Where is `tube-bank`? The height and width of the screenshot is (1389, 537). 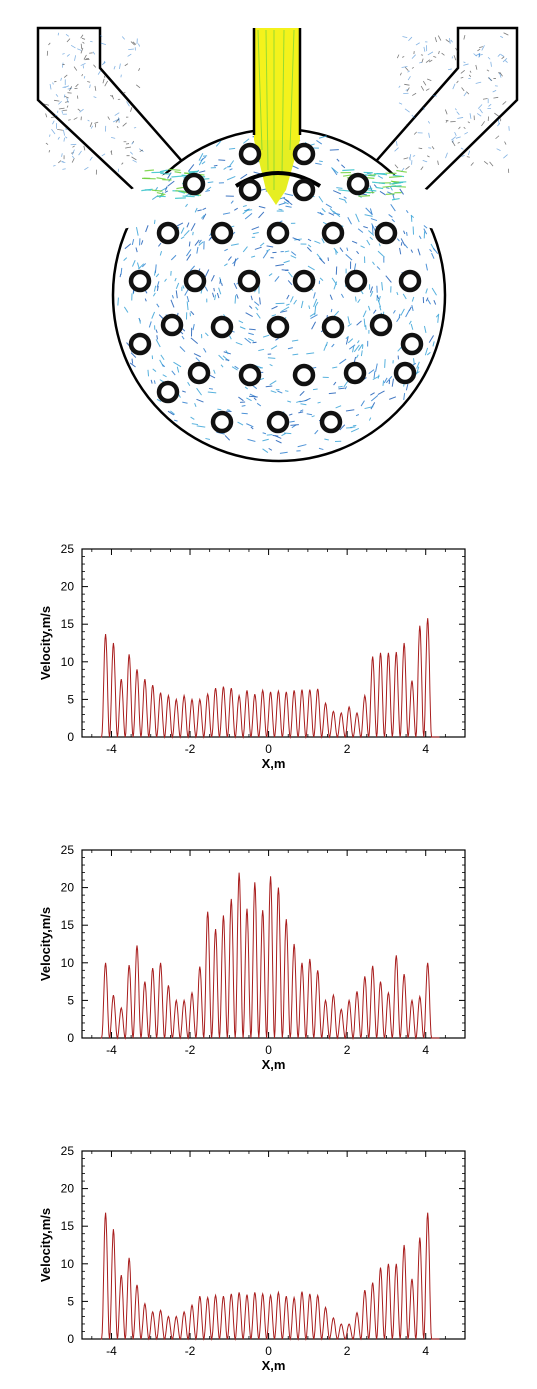 tube-bank is located at coordinates (276, 288).